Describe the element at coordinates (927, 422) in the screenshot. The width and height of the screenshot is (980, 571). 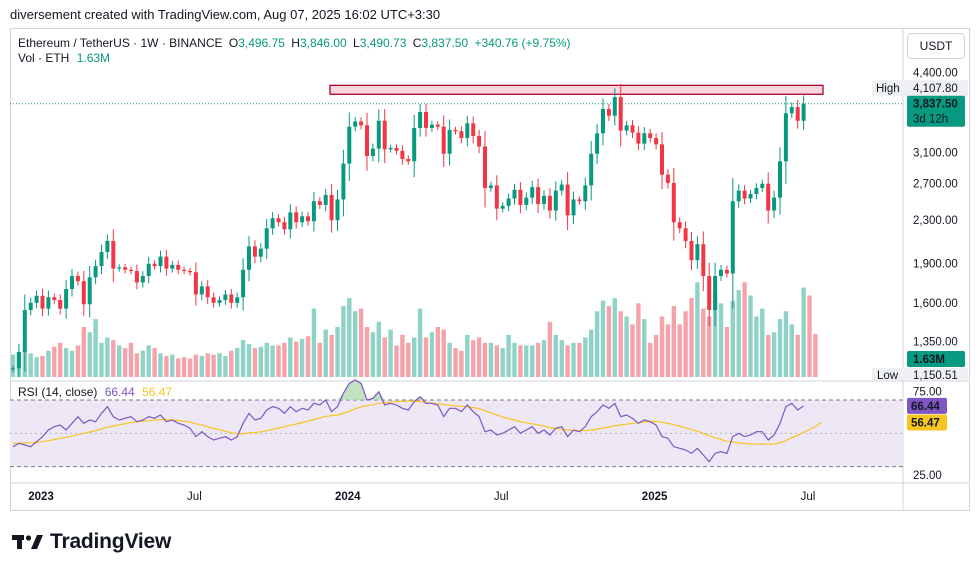
I see `rsi-ma-value-badge` at that location.